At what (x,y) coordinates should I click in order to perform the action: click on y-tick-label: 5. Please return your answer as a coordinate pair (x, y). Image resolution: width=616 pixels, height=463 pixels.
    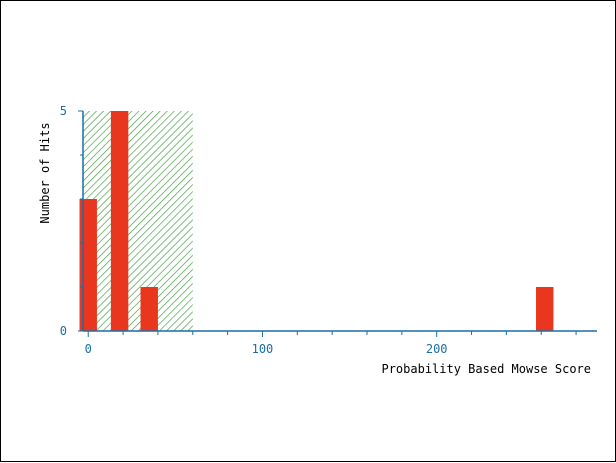
    Looking at the image, I should click on (63, 111).